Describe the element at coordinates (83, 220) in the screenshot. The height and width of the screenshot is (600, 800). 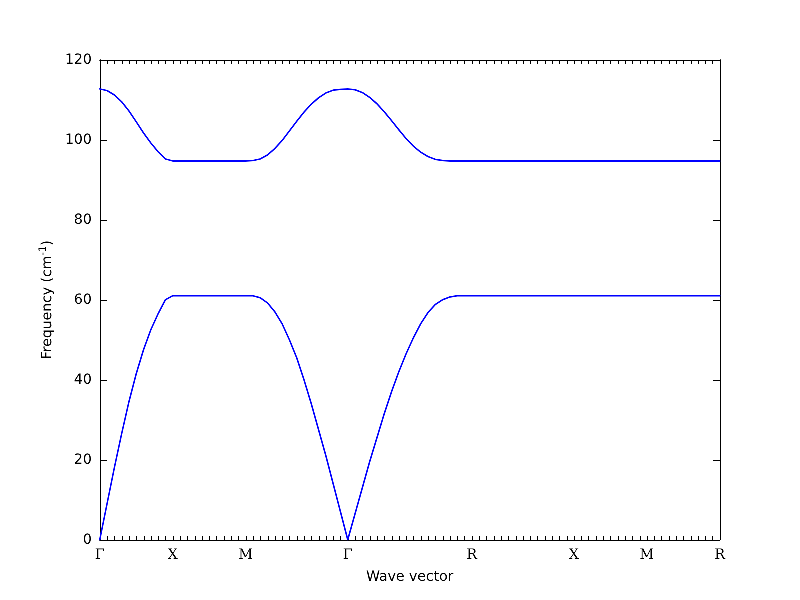
I see `y-tick-label: 80` at that location.